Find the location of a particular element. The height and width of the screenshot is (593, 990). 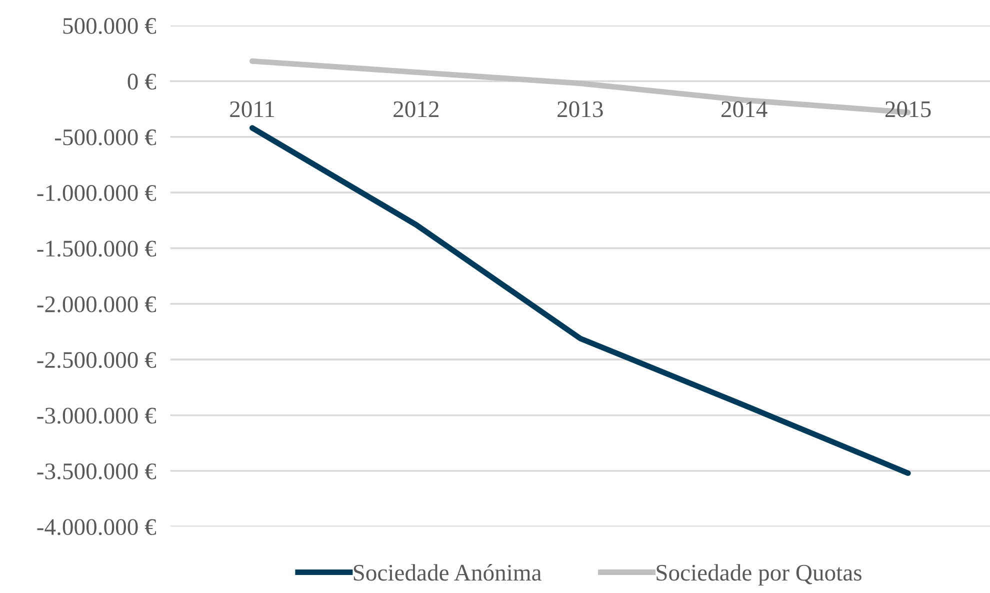

legend-label: Sociedade Anónima is located at coordinates (448, 572).